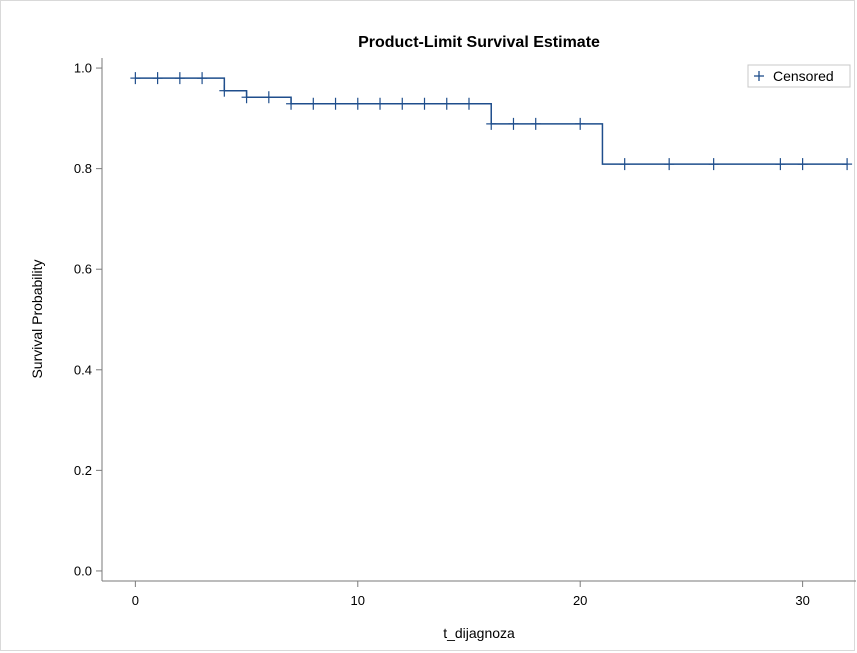 The image size is (857, 653). Describe the element at coordinates (479, 42) in the screenshot. I see `chart-title: Product-Limit Survival Estimate` at that location.